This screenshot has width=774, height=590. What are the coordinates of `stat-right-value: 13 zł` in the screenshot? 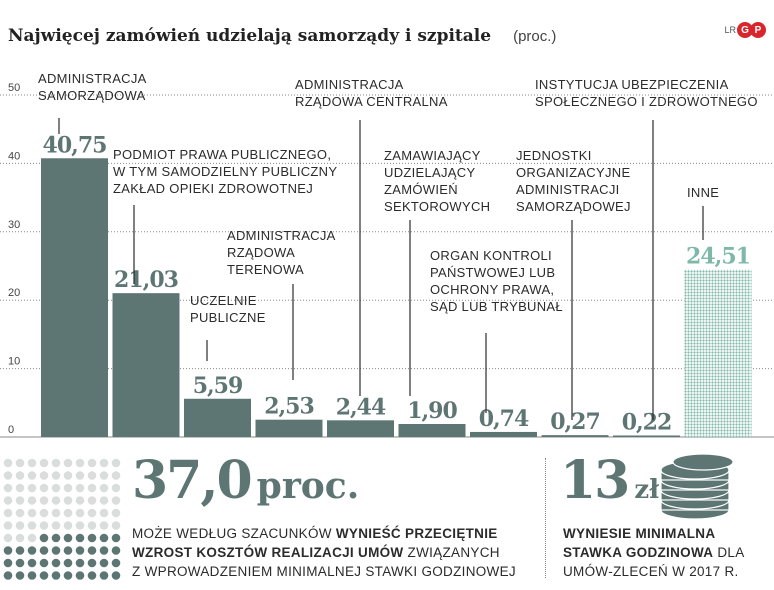 It's located at (609, 481).